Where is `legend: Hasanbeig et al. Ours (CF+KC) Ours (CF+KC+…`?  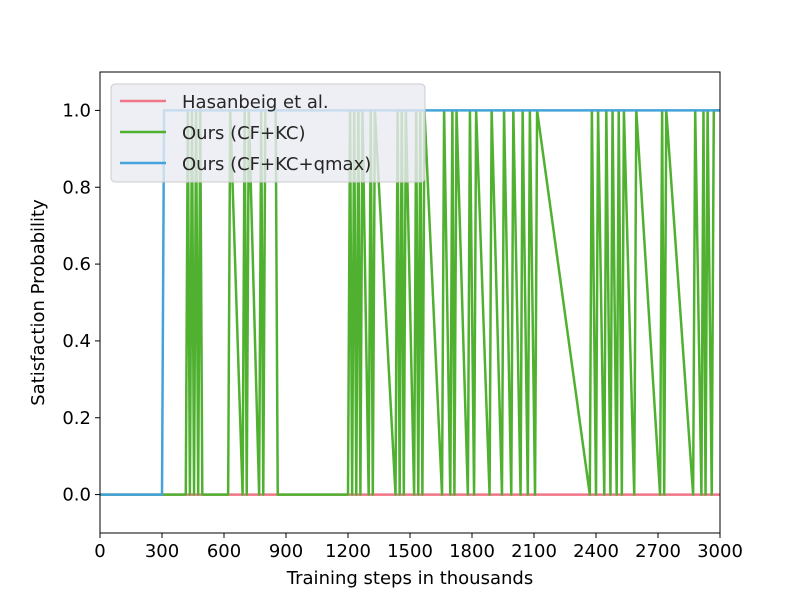 legend: Hasanbeig et al. Ours (CF+KC) Ours (CF+KC+… is located at coordinates (268, 133).